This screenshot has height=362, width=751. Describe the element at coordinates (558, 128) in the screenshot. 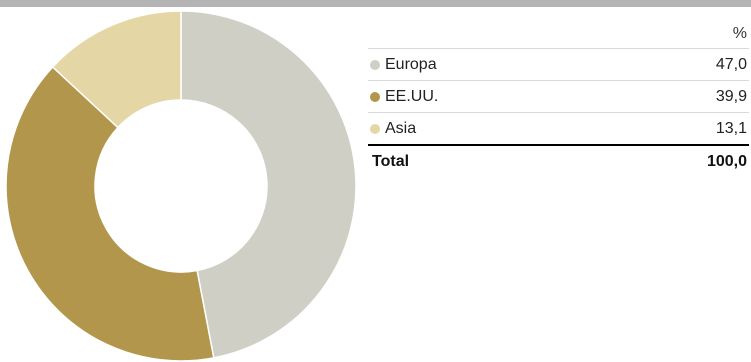

I see `legend-row-asia: Asia 13,1` at that location.